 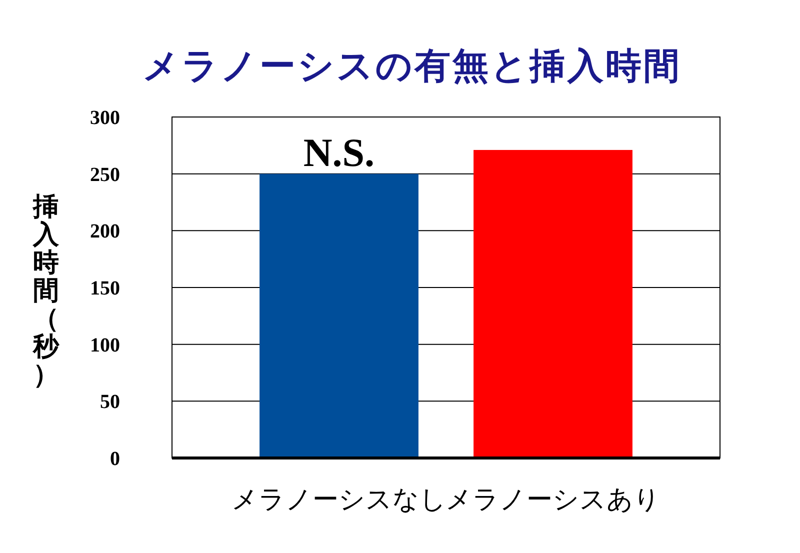 I want to click on x-tick-label: メラノーシスなし, so click(x=339, y=500).